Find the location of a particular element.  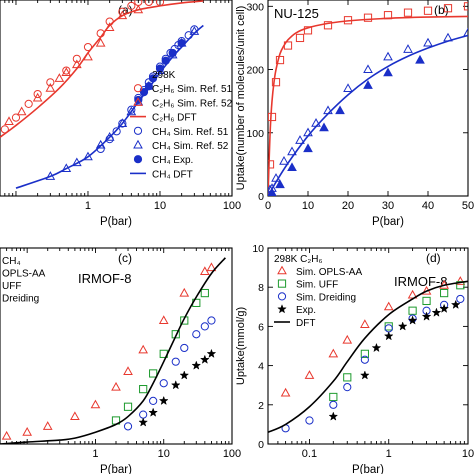

series-line is located at coordinates (368, 115).